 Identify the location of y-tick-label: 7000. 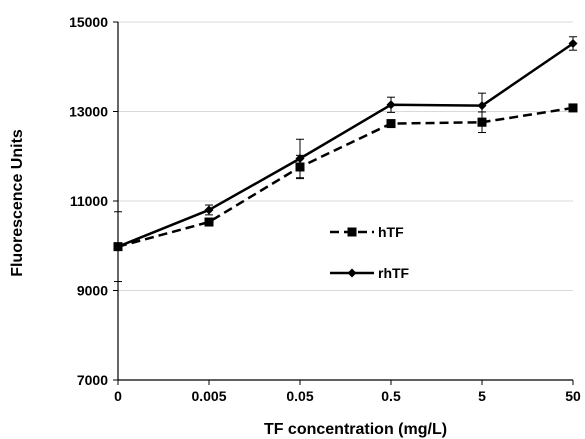
(92, 380).